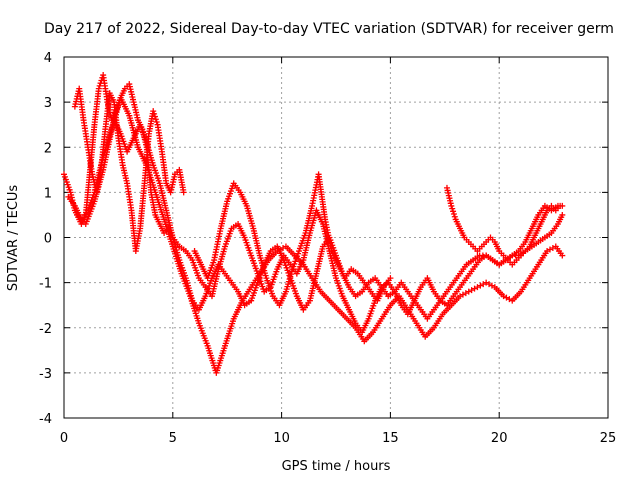  I want to click on y-tick-label: 1, so click(48, 193).